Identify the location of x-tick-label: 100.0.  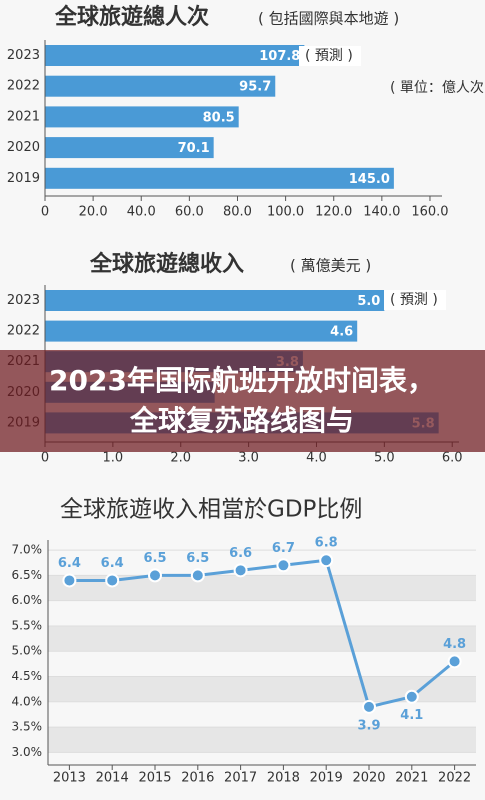
(285, 212).